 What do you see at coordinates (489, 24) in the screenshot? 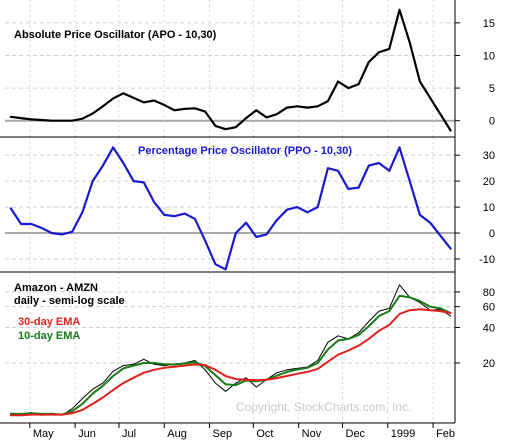
I see `y-tick-label: 15` at bounding box center [489, 24].